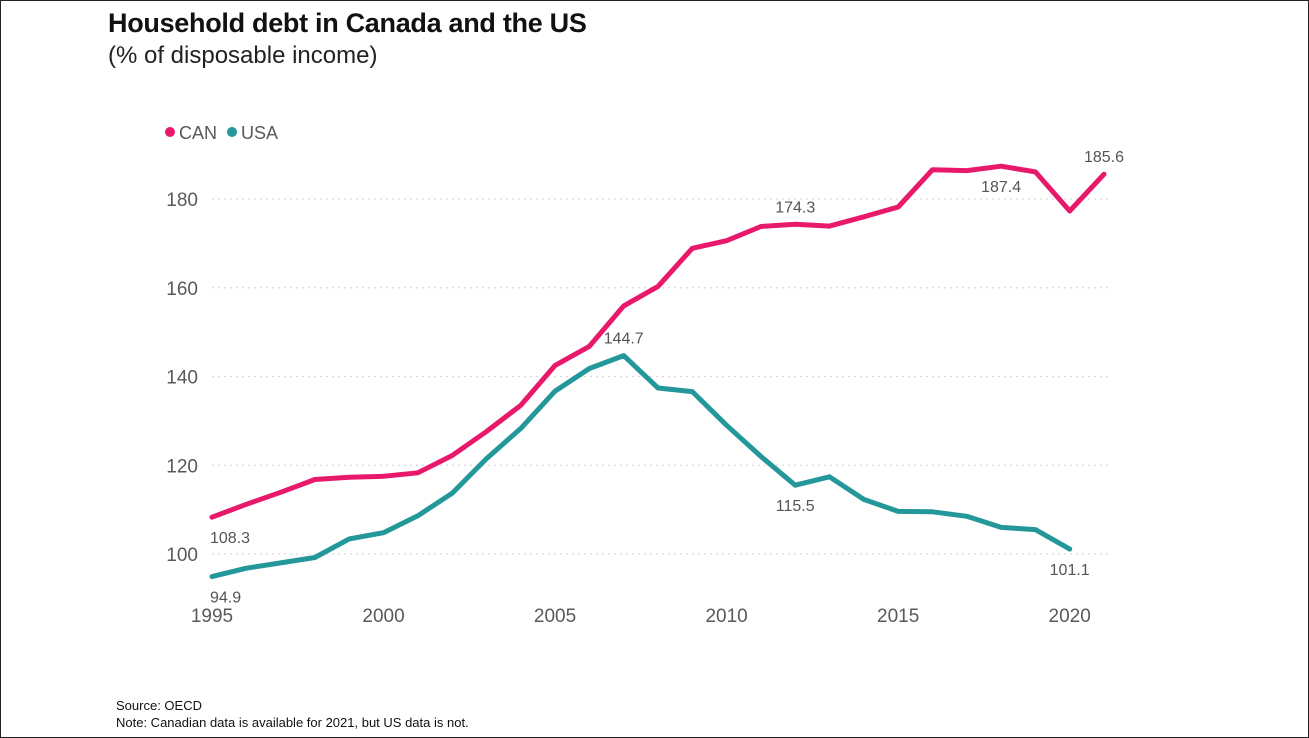  Describe the element at coordinates (347, 23) in the screenshot. I see `chart-title: Household debt in Canada and the US` at that location.